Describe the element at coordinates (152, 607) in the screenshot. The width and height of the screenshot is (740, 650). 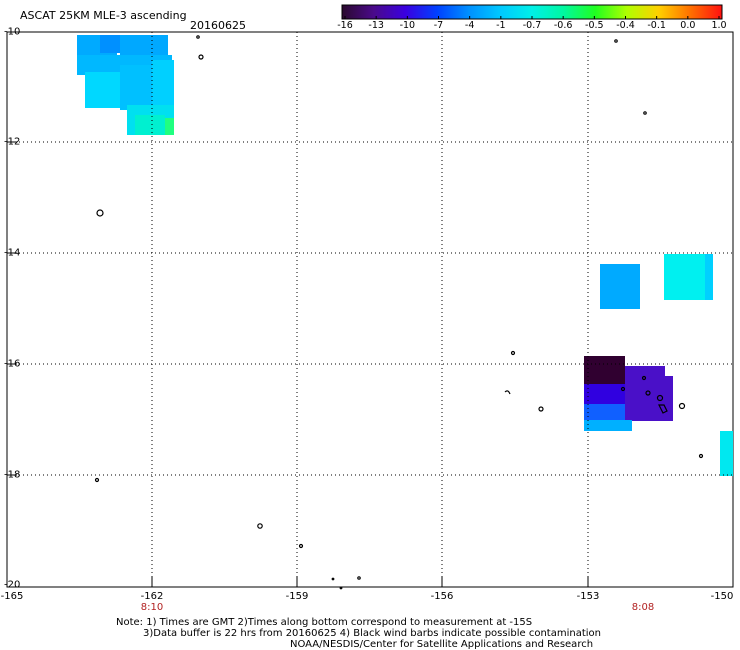
I see `pass-time-label: 8:10` at that location.